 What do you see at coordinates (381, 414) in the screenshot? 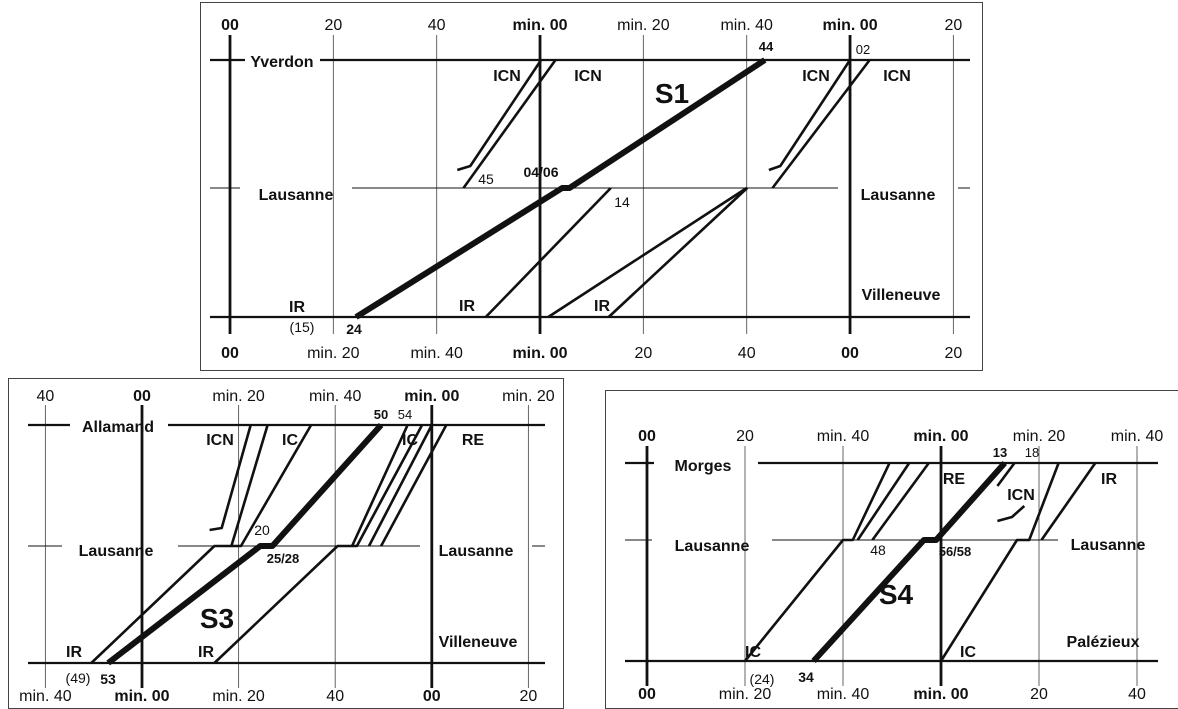
I see `train-label: 50` at bounding box center [381, 414].